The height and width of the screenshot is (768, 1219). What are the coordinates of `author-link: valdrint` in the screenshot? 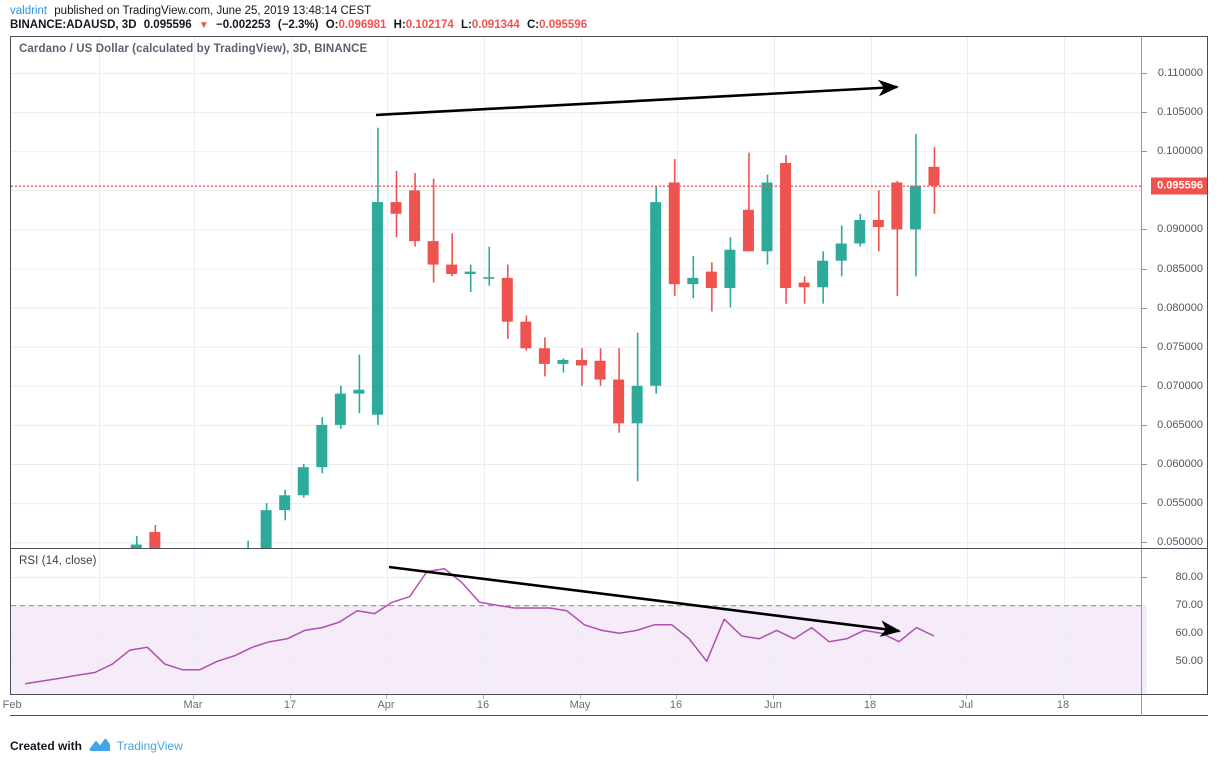 It's located at (29, 11).